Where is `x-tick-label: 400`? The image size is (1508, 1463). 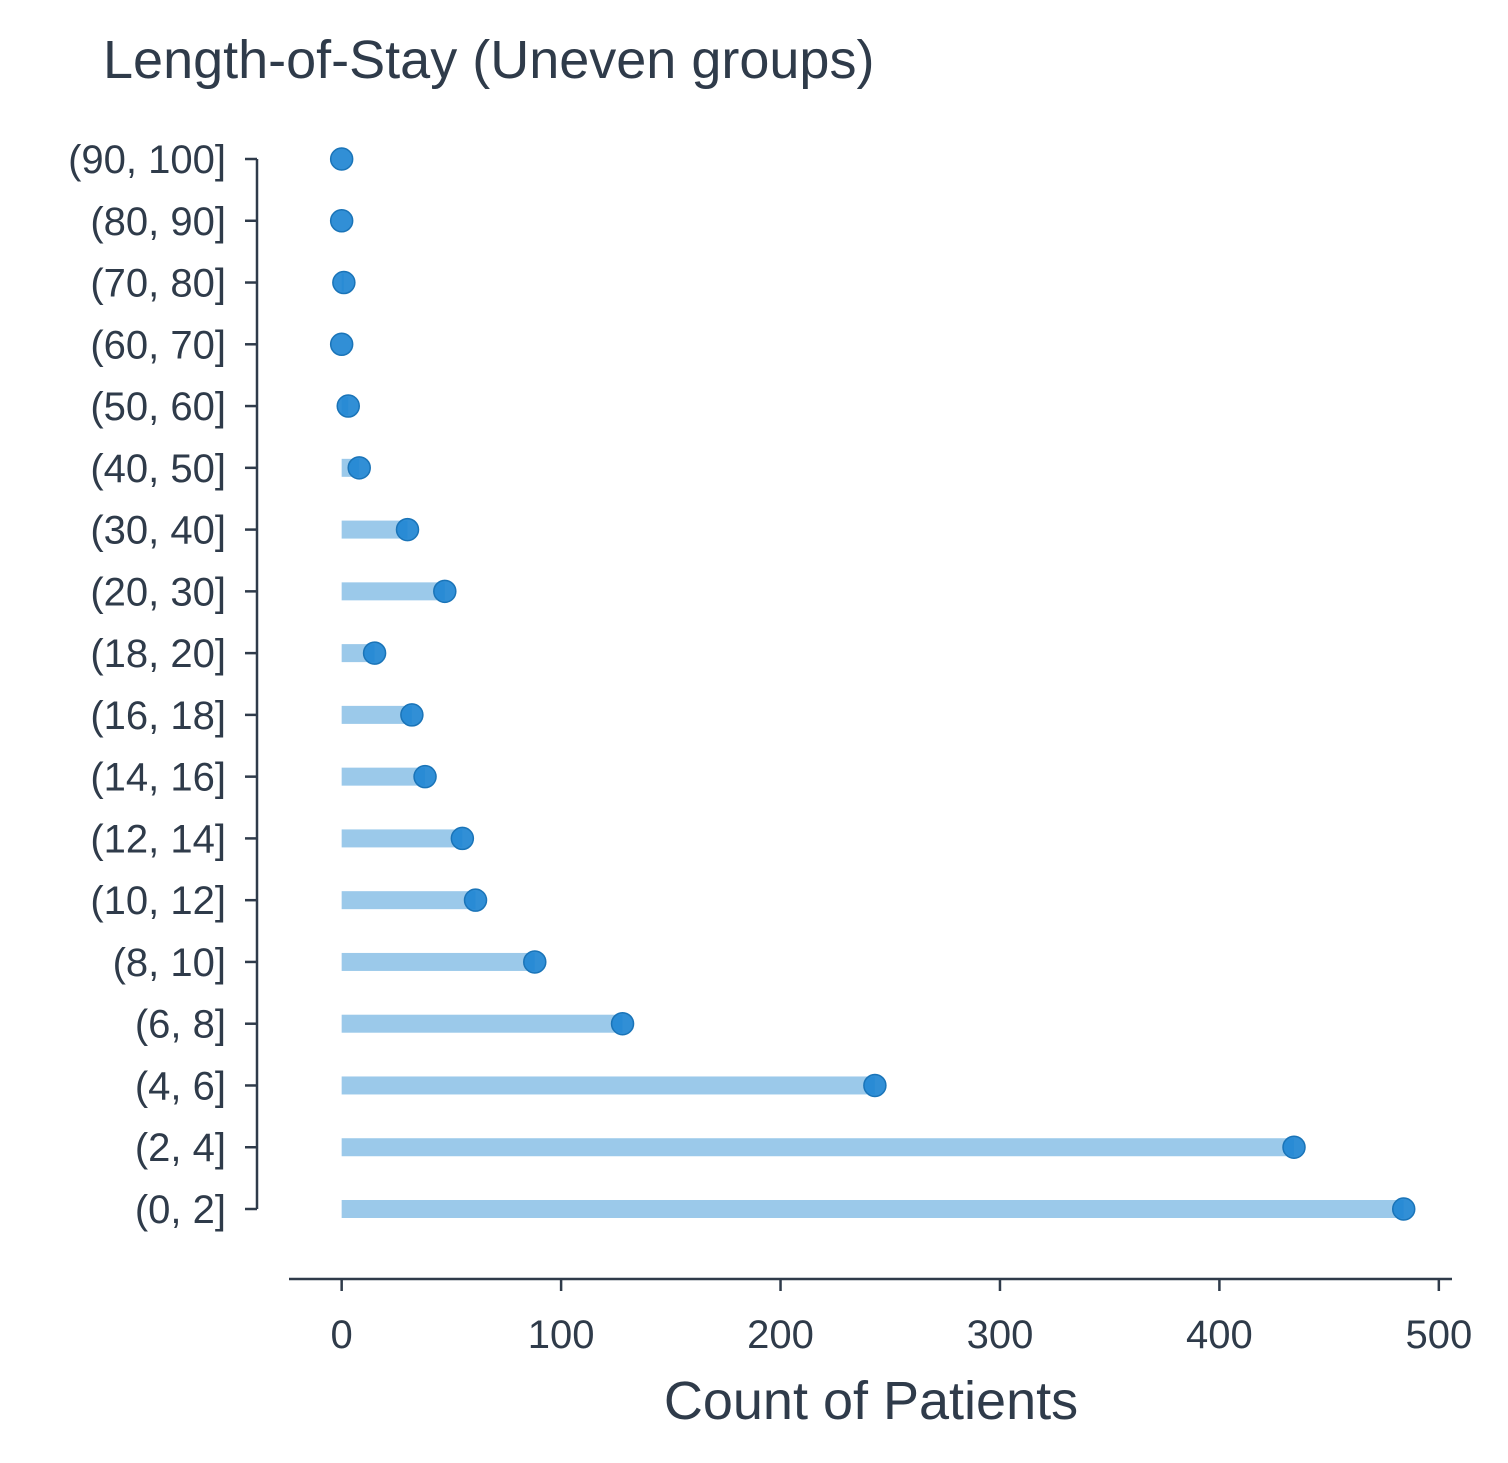
x-tick-label: 400 is located at coordinates (1219, 1335).